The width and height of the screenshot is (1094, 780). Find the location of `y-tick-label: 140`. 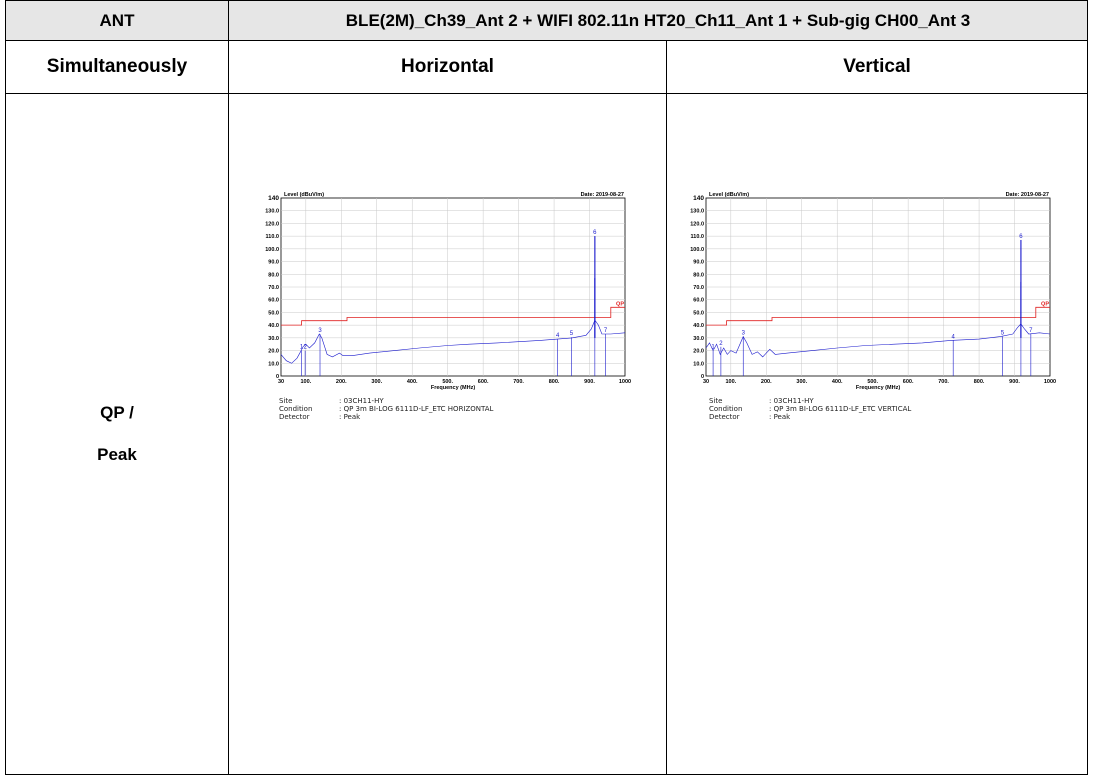

y-tick-label: 140 is located at coordinates (273, 198).